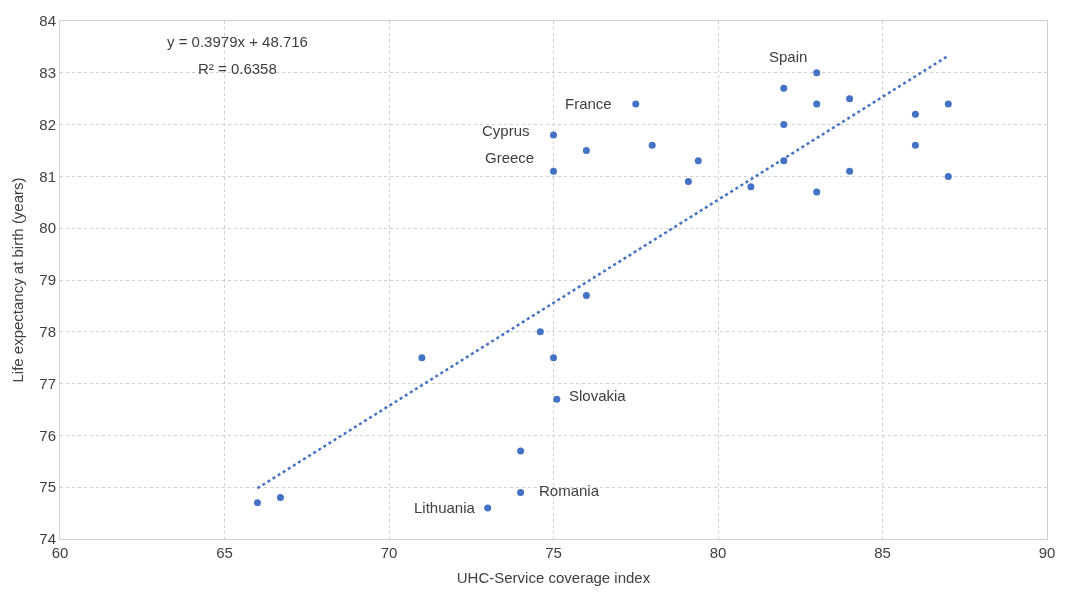 The height and width of the screenshot is (596, 1067). I want to click on y-tick-label: 81, so click(47, 176).